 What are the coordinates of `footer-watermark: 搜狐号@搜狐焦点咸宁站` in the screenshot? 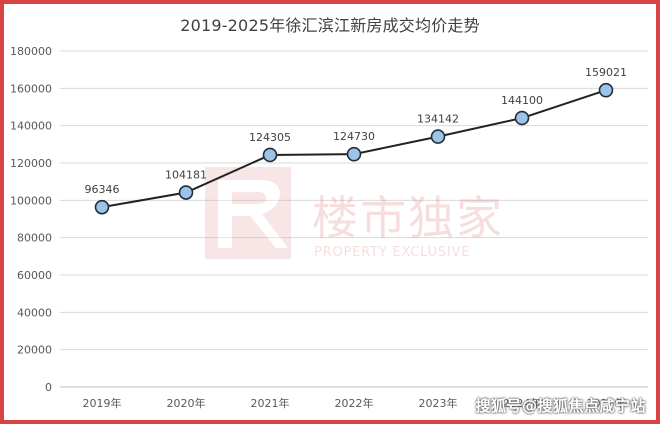 It's located at (560, 406).